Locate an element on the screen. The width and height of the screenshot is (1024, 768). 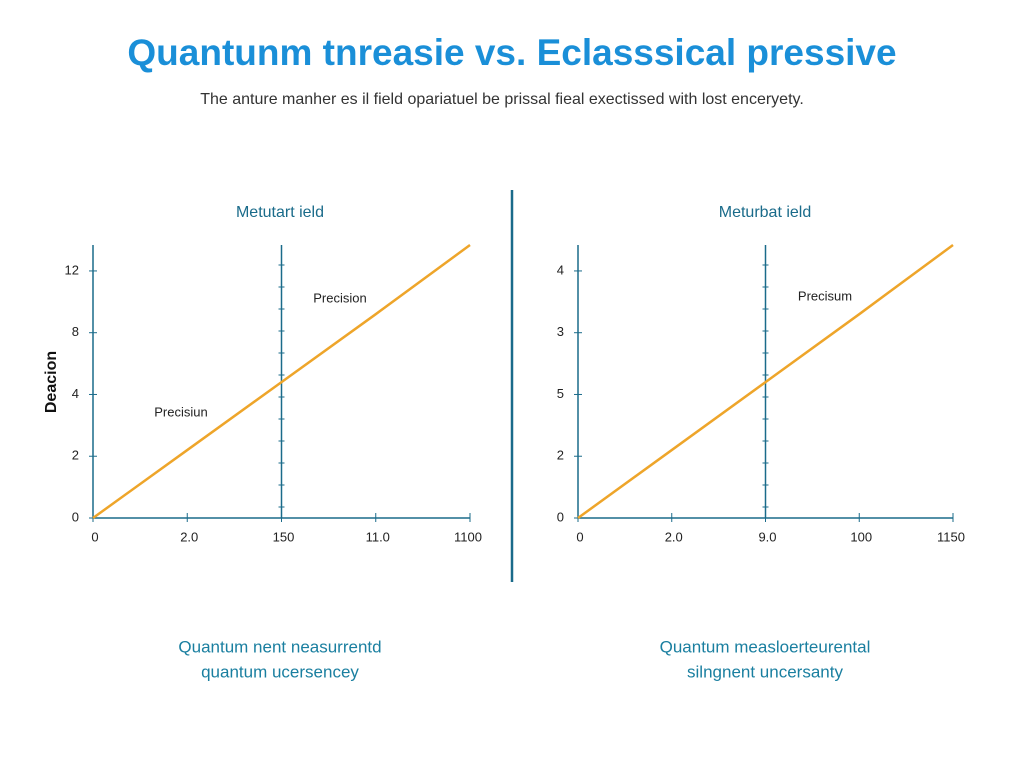
x-tick-label: 150 is located at coordinates (284, 536).